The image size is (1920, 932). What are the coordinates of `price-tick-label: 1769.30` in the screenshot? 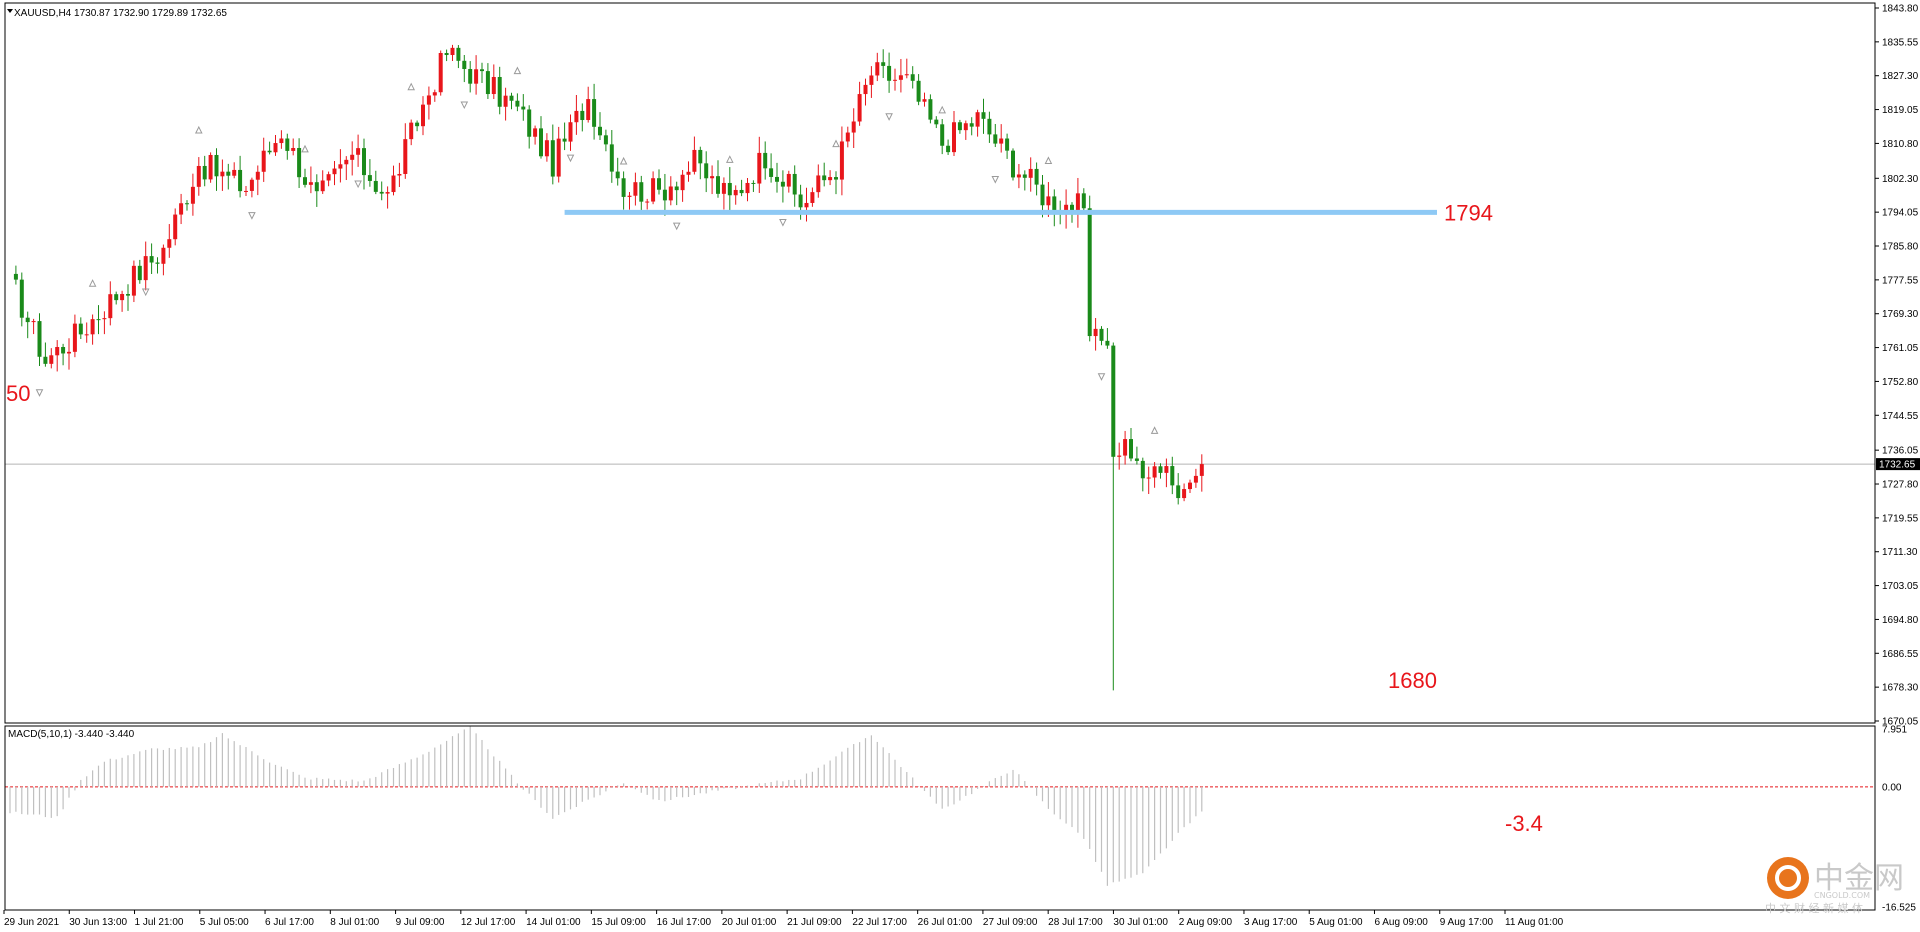 It's located at (1900, 314).